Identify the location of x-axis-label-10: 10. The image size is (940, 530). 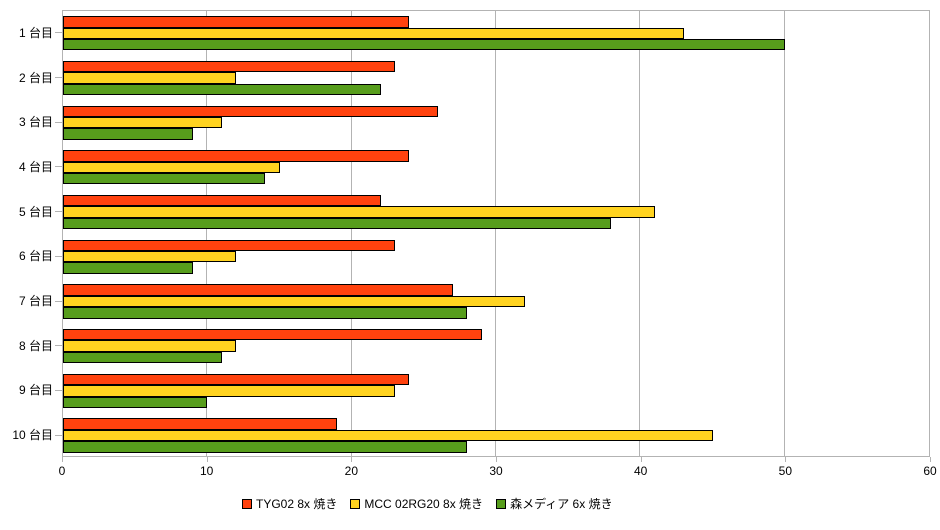
(206, 471).